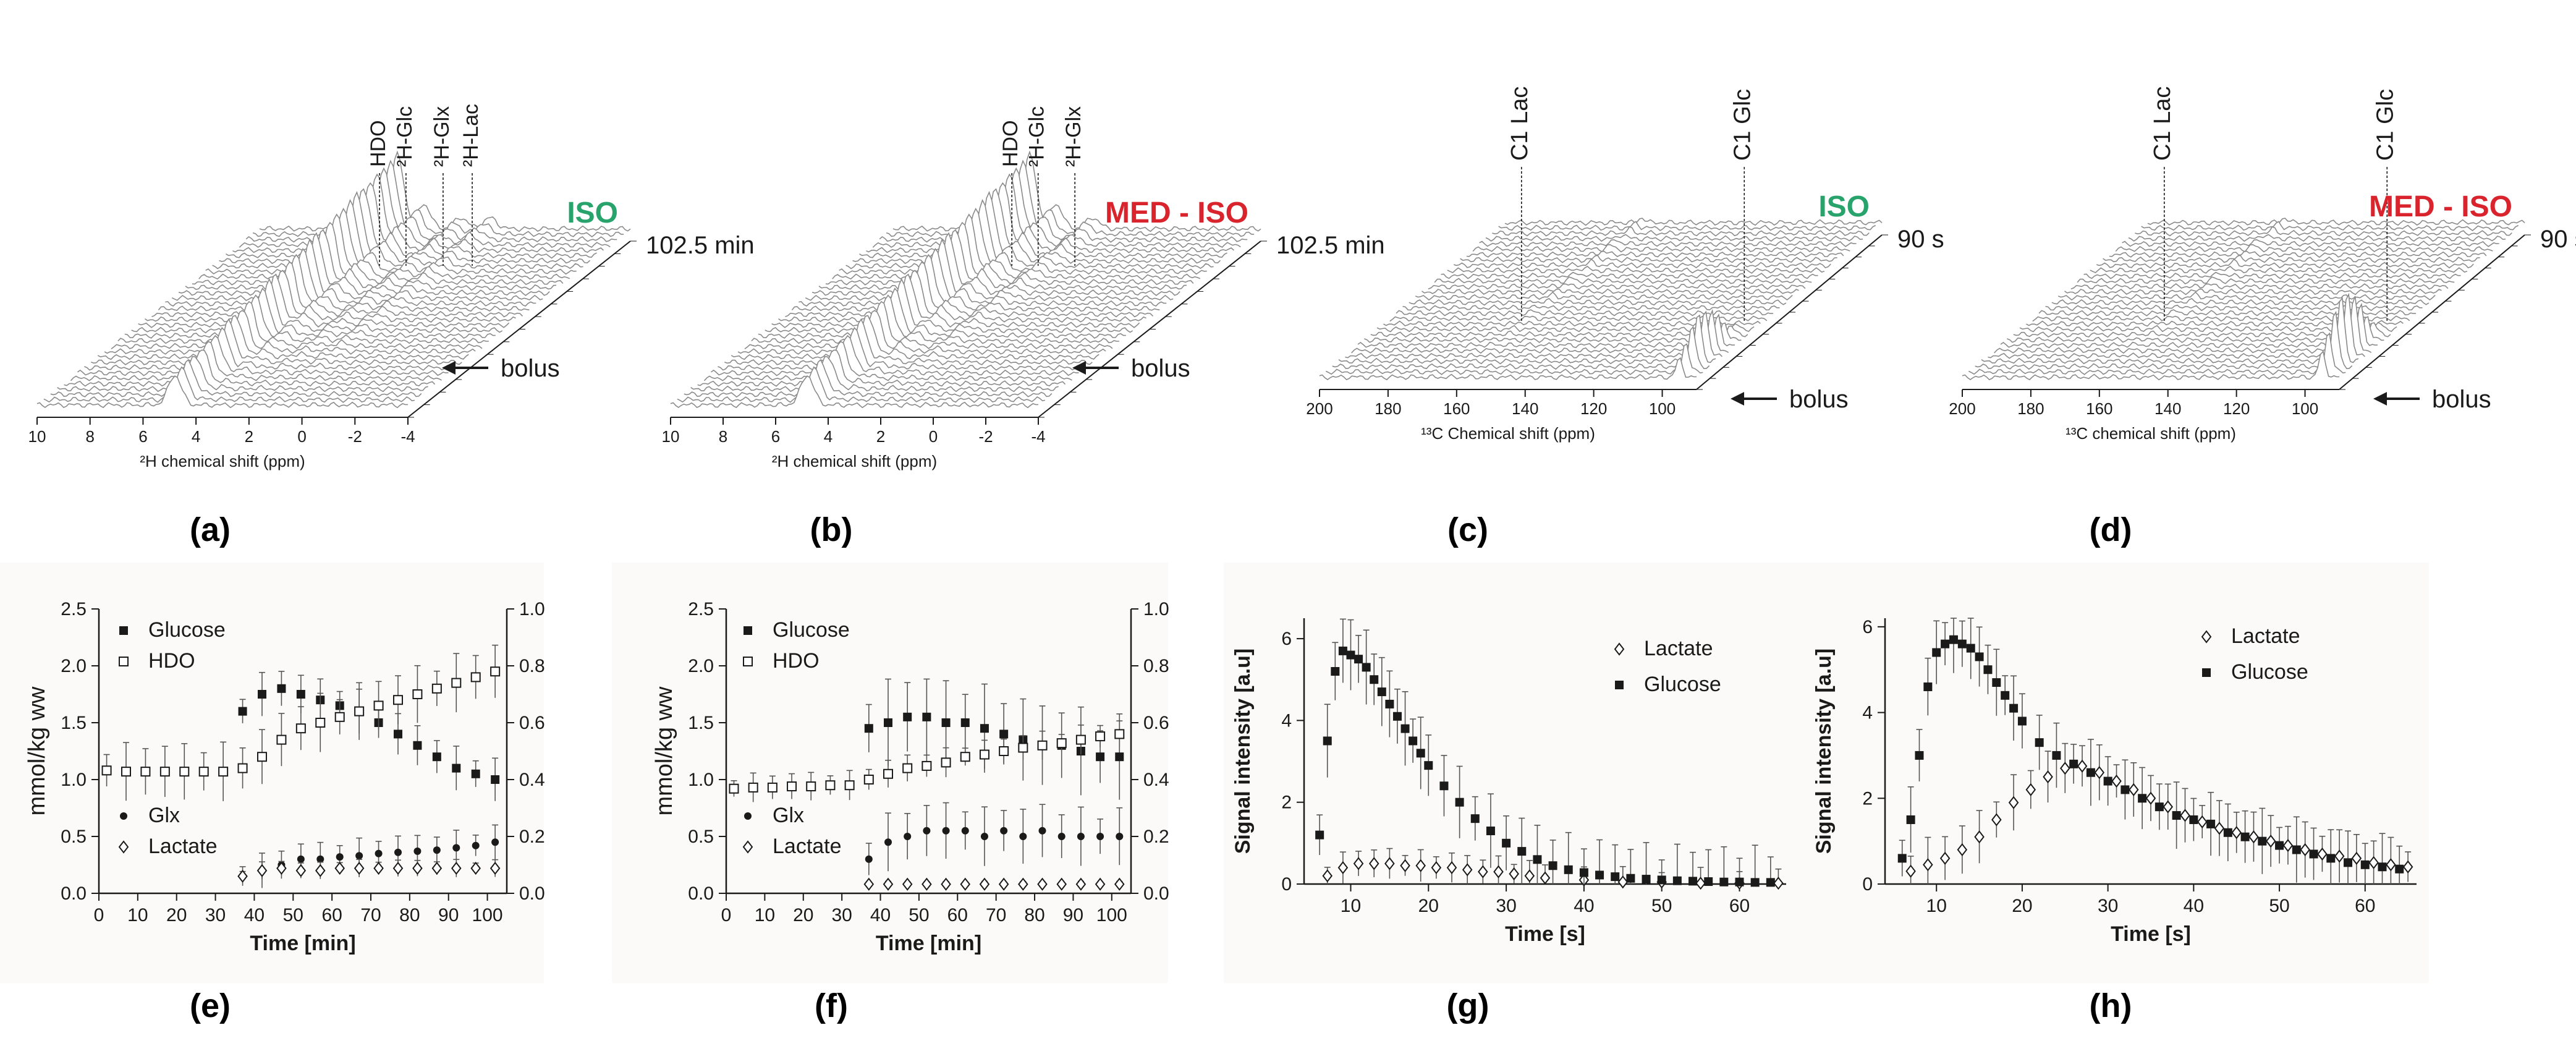 The image size is (2576, 1059). I want to click on figure-label-f: (f), so click(831, 1005).